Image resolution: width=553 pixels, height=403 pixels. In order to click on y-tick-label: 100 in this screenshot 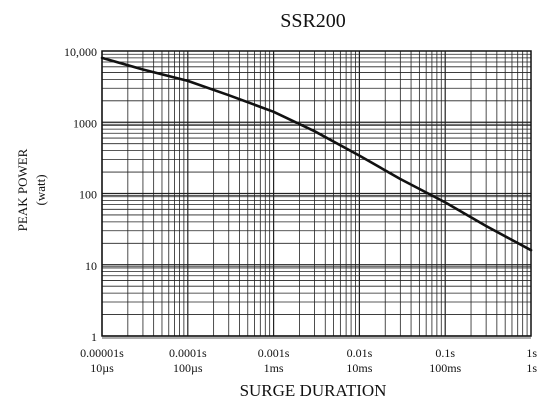, I will do `click(88, 195)`.